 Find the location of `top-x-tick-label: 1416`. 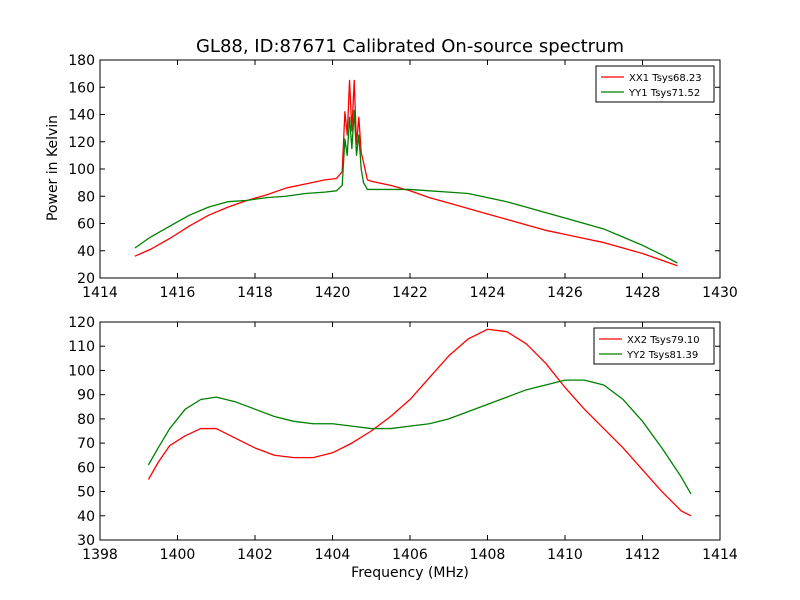

top-x-tick-label: 1416 is located at coordinates (178, 293).